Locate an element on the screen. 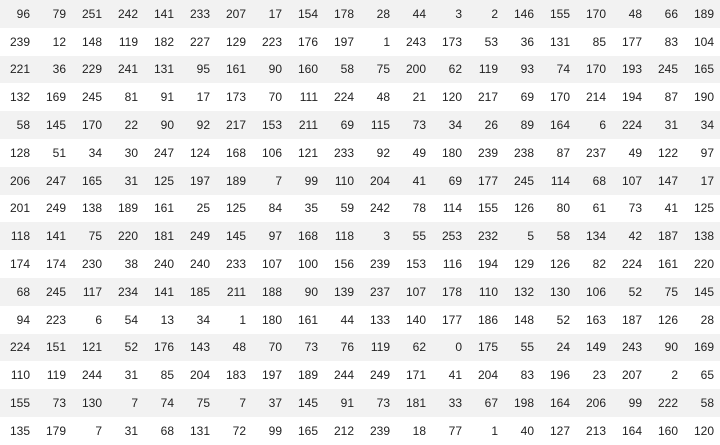  table-cell: 176 is located at coordinates (162, 347).